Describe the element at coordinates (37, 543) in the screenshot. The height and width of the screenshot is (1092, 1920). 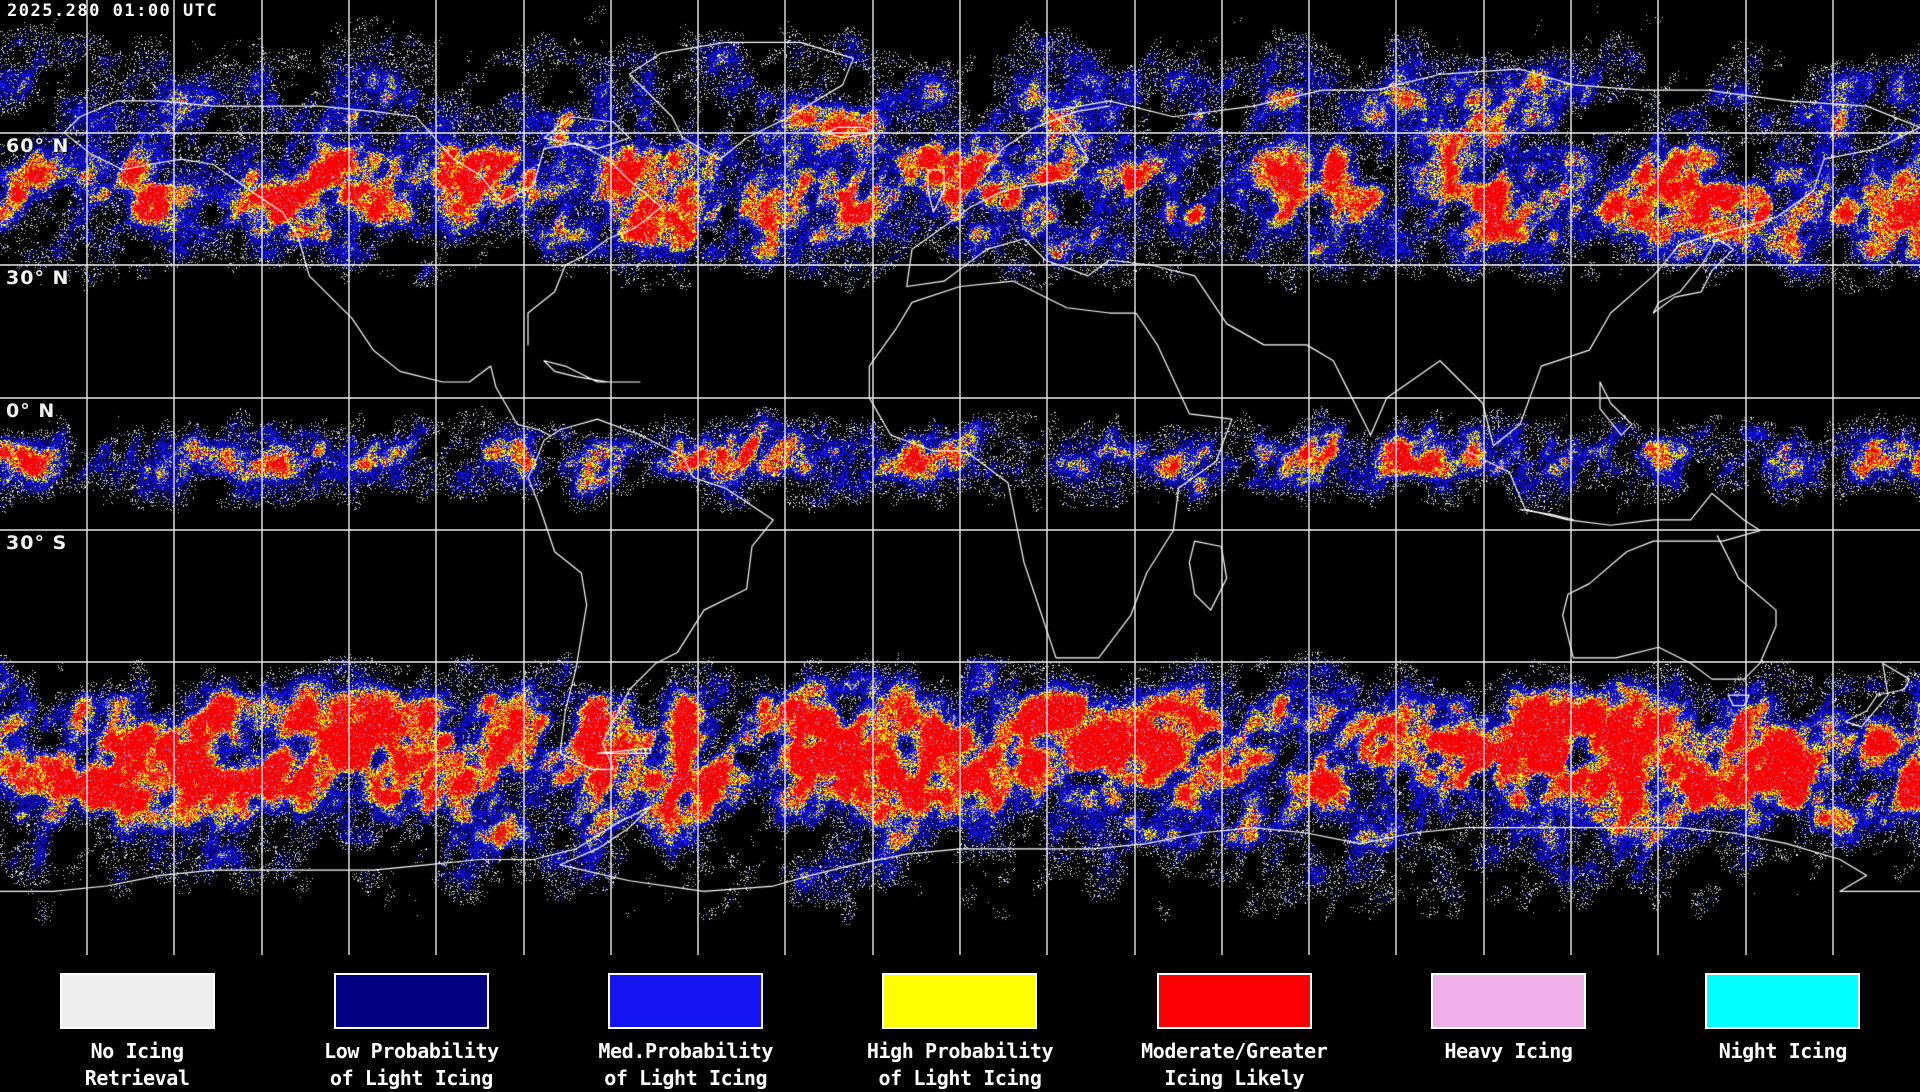
I see `latitude-label: 30° S` at that location.